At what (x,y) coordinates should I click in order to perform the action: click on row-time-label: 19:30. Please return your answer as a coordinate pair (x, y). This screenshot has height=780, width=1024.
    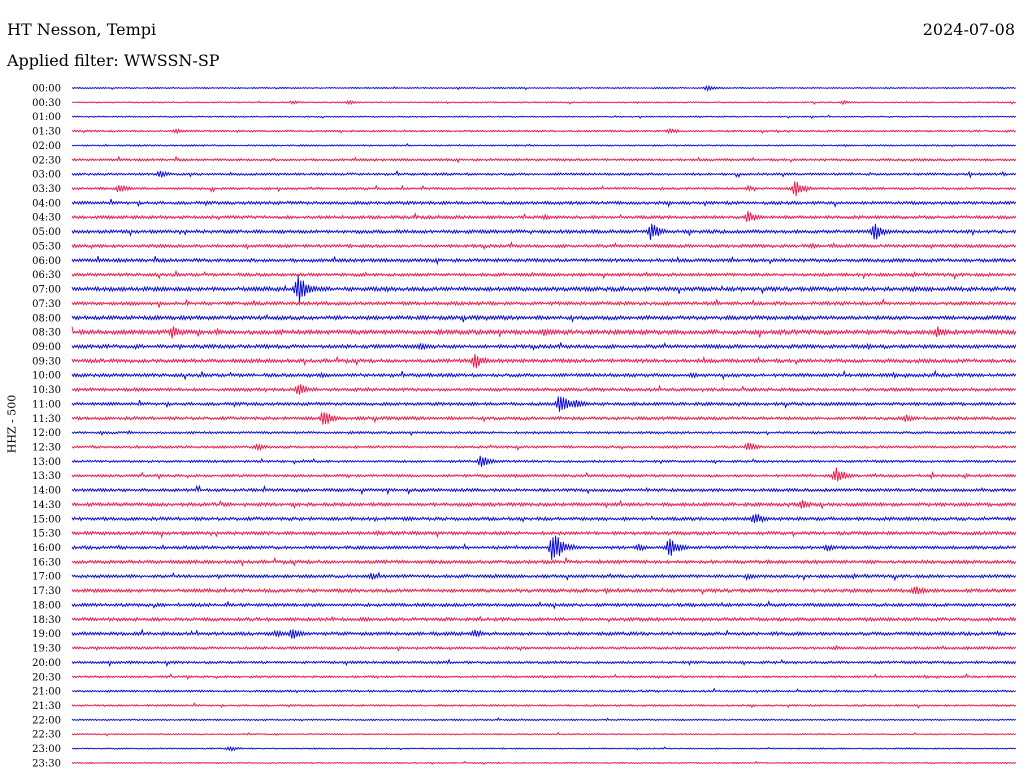
    Looking at the image, I should click on (46, 649).